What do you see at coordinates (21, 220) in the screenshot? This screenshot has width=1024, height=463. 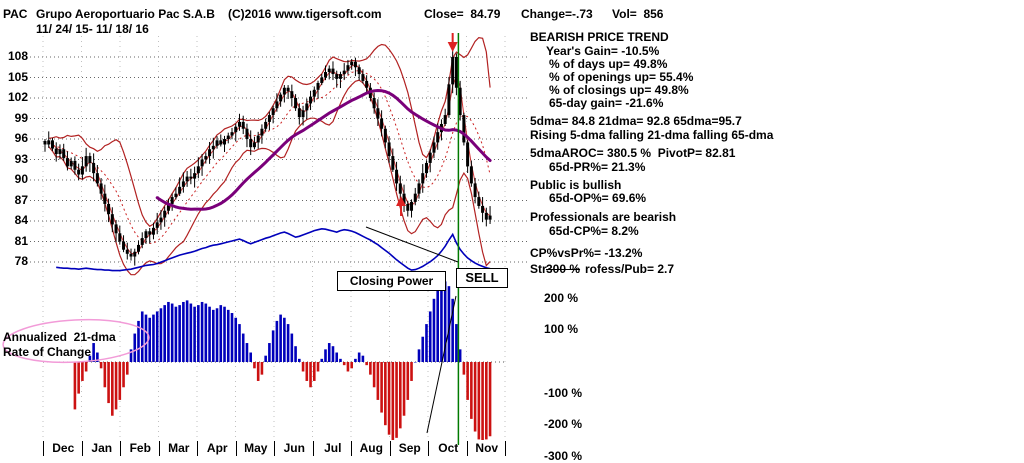 I see `price-axis-tick: 84` at bounding box center [21, 220].